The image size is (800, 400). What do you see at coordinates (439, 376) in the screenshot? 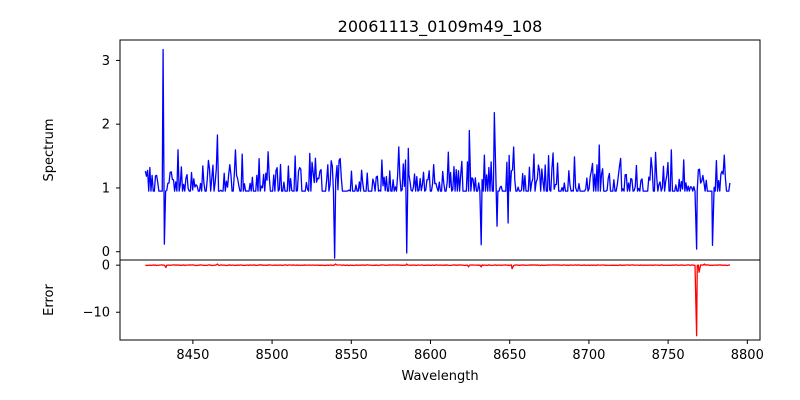
I see `x-axis-label: Wavelength` at bounding box center [439, 376].